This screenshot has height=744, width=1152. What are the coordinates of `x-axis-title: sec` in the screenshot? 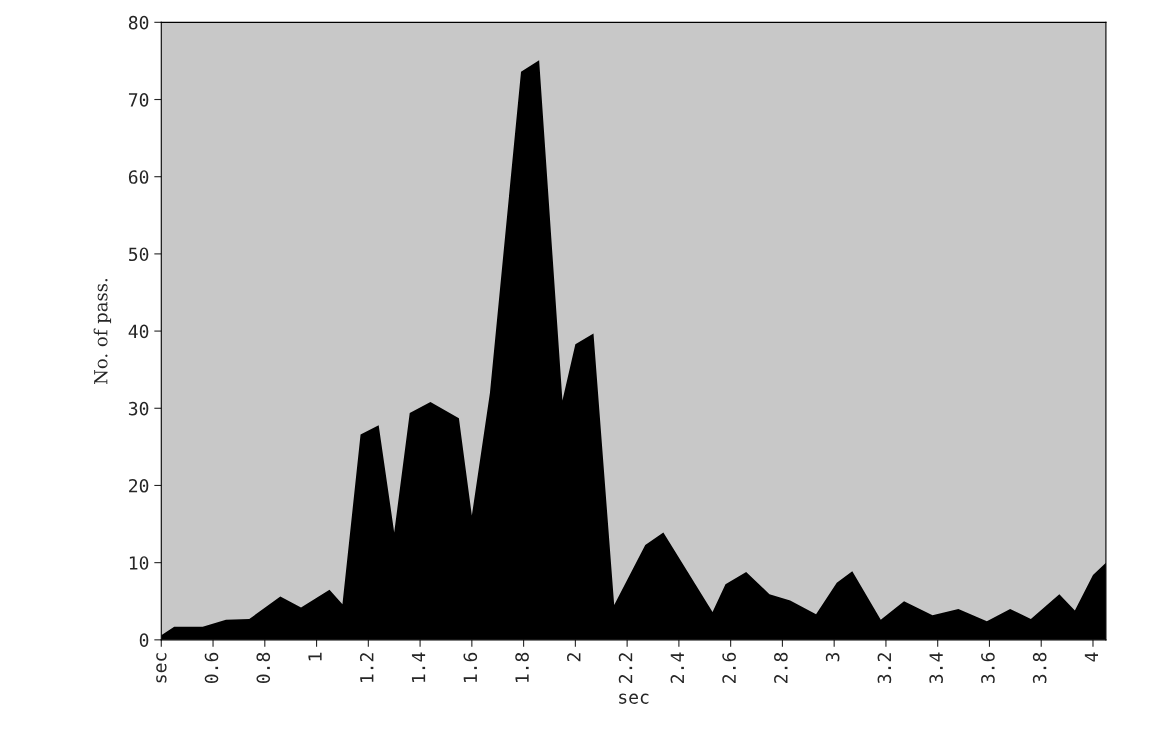 It's located at (634, 698).